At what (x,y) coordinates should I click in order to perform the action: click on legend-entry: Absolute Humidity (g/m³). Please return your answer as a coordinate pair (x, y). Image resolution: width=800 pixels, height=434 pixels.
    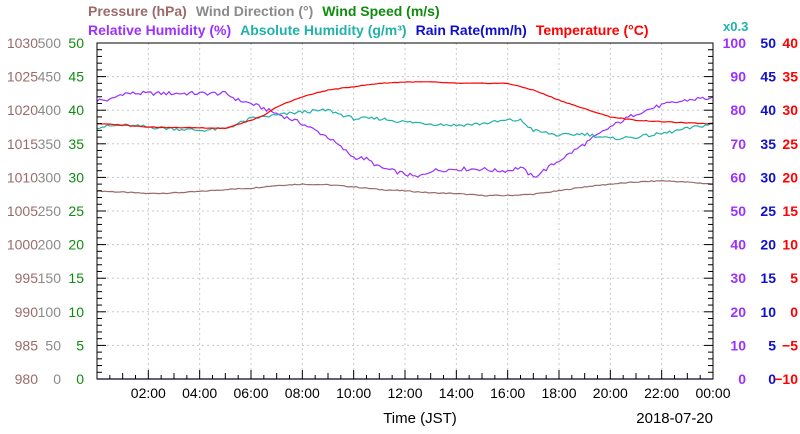
    Looking at the image, I should click on (323, 30).